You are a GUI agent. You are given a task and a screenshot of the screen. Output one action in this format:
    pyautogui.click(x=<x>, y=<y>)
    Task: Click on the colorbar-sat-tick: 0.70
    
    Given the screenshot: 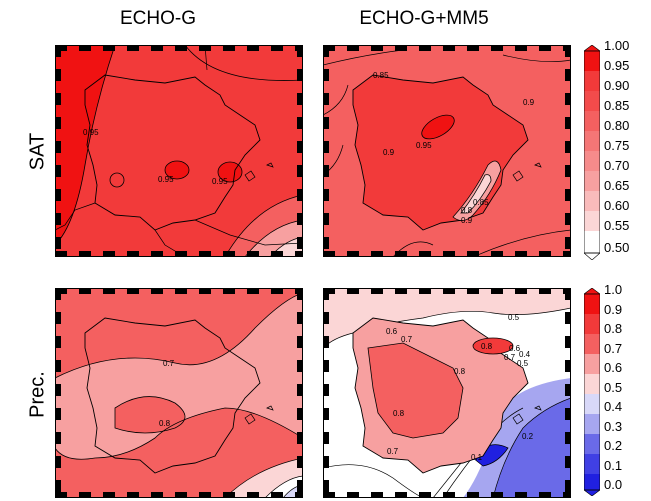 What is the action you would take?
    pyautogui.click(x=617, y=165)
    